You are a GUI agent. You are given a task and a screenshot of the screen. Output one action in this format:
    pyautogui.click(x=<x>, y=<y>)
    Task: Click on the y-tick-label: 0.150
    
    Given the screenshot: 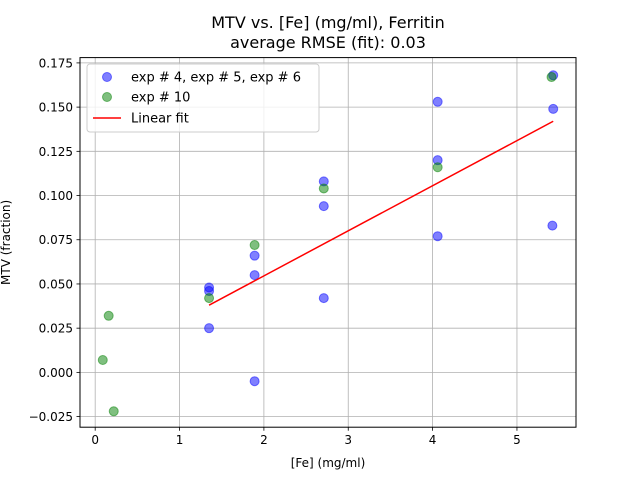 What is the action you would take?
    pyautogui.click(x=56, y=108)
    